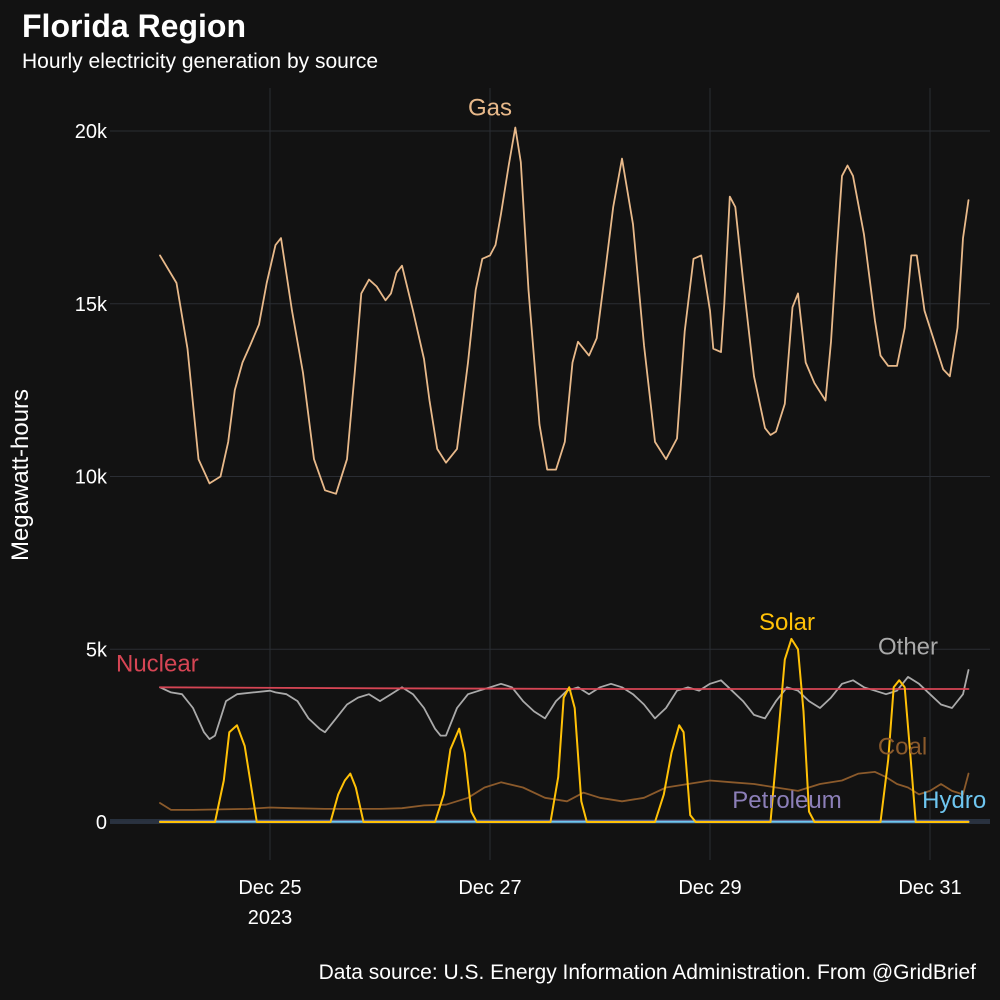  I want to click on x-tick-label: Dec 25, so click(269, 888).